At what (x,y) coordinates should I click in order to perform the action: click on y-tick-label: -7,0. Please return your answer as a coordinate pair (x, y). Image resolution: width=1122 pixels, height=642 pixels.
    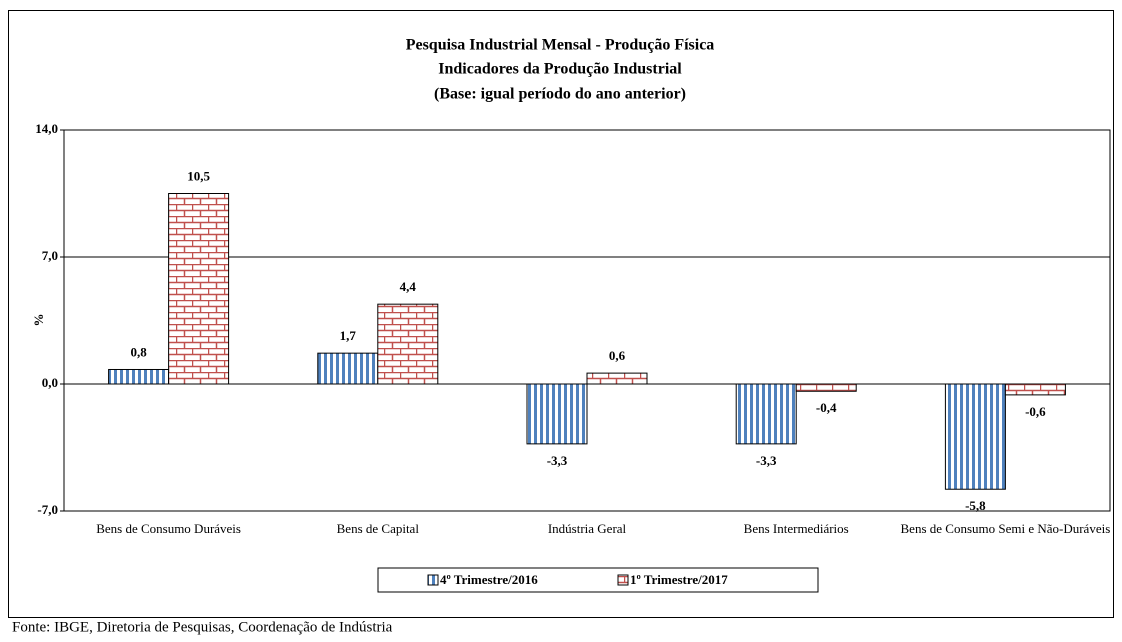
    Looking at the image, I should click on (47, 509).